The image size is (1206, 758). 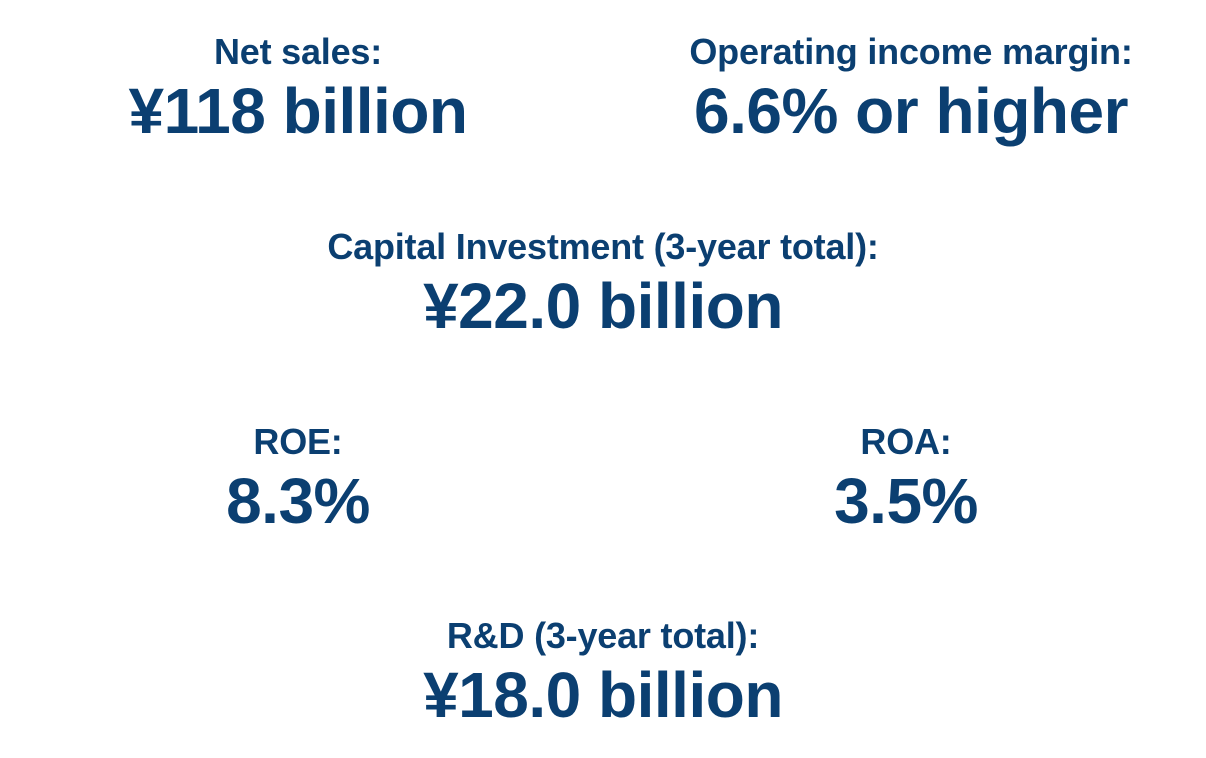 I want to click on net-sales-value: ¥118 billion, so click(x=298, y=111).